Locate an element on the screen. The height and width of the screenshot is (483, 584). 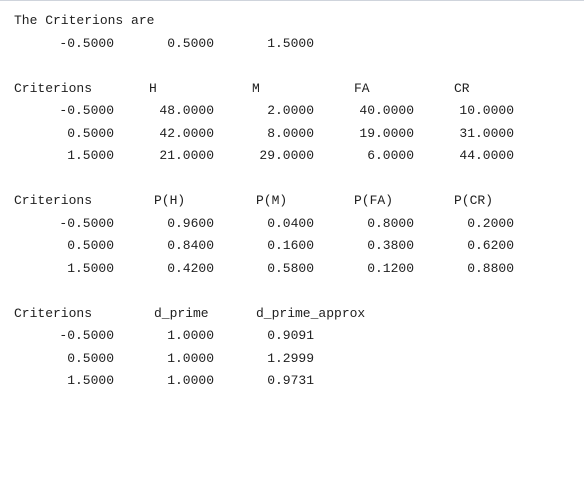
table-row: -0.5000 1.0000 0.9091 is located at coordinates (164, 336).